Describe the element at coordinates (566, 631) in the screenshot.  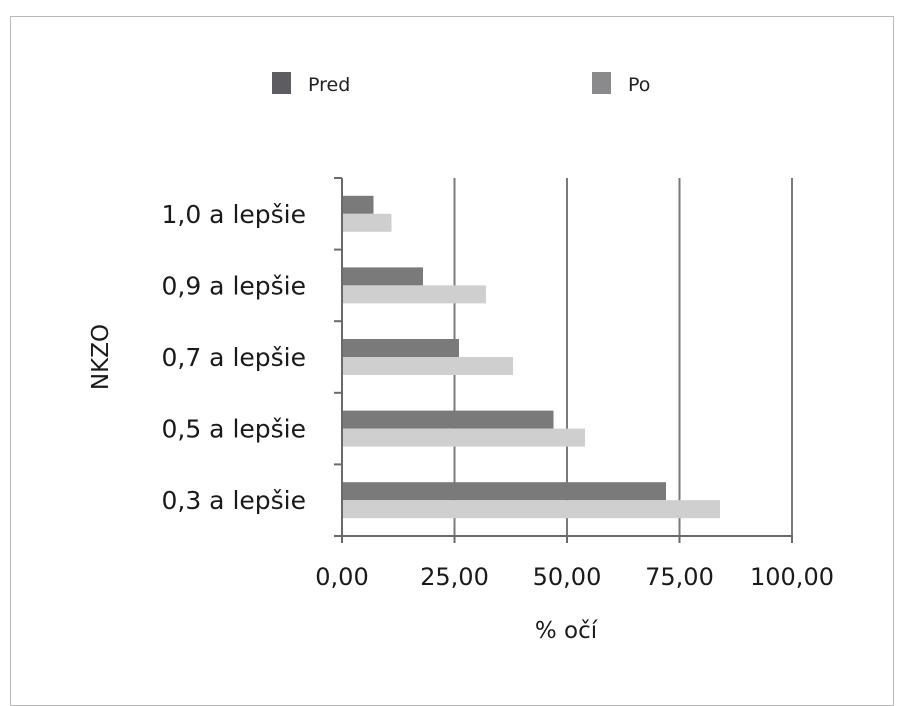
I see `x-axis-title: % očí` at that location.